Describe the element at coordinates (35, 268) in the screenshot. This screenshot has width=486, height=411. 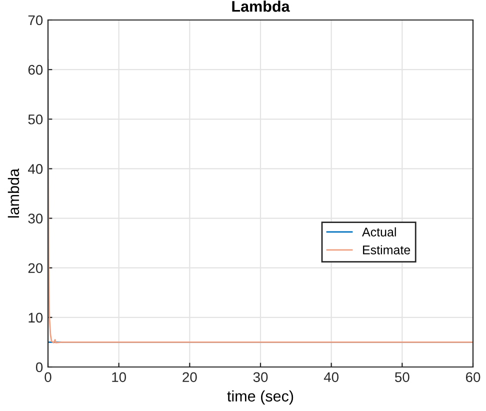
I see `y-tick-label: 20` at that location.